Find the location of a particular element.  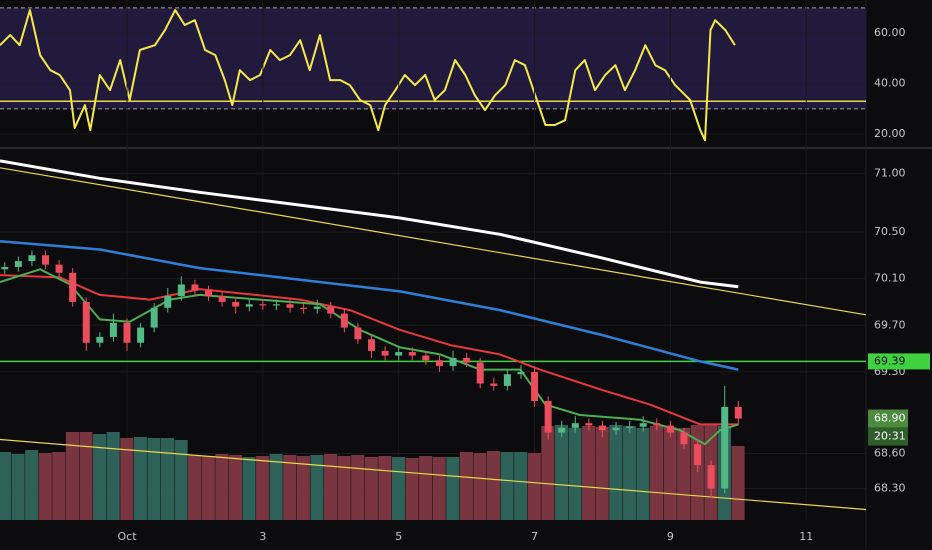

rsi-tick-label: 20.00 is located at coordinates (890, 133).